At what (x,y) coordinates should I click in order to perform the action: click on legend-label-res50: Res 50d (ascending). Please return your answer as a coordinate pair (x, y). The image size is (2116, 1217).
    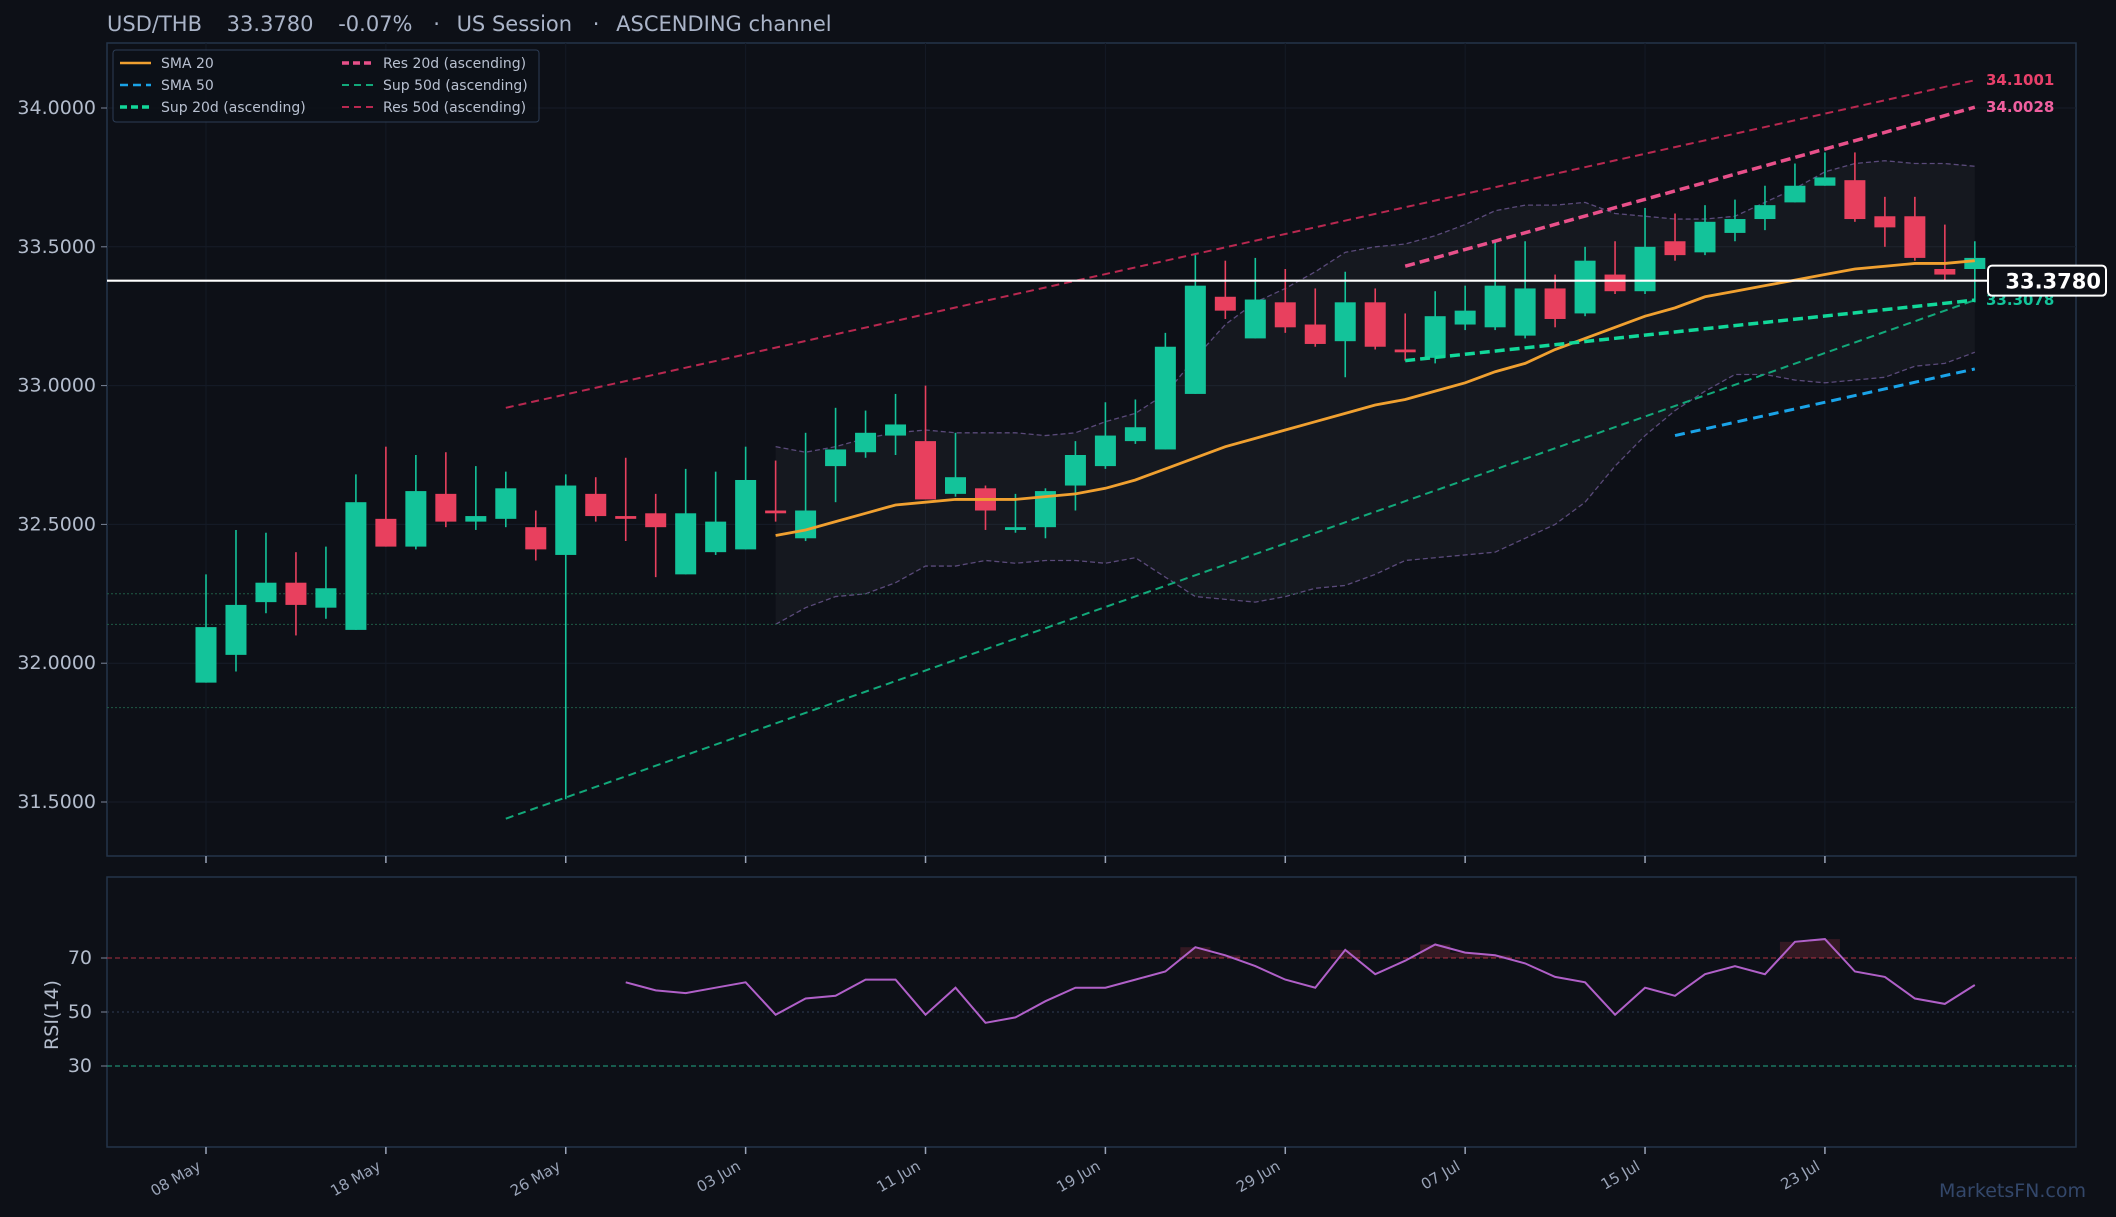
    Looking at the image, I should click on (454, 108).